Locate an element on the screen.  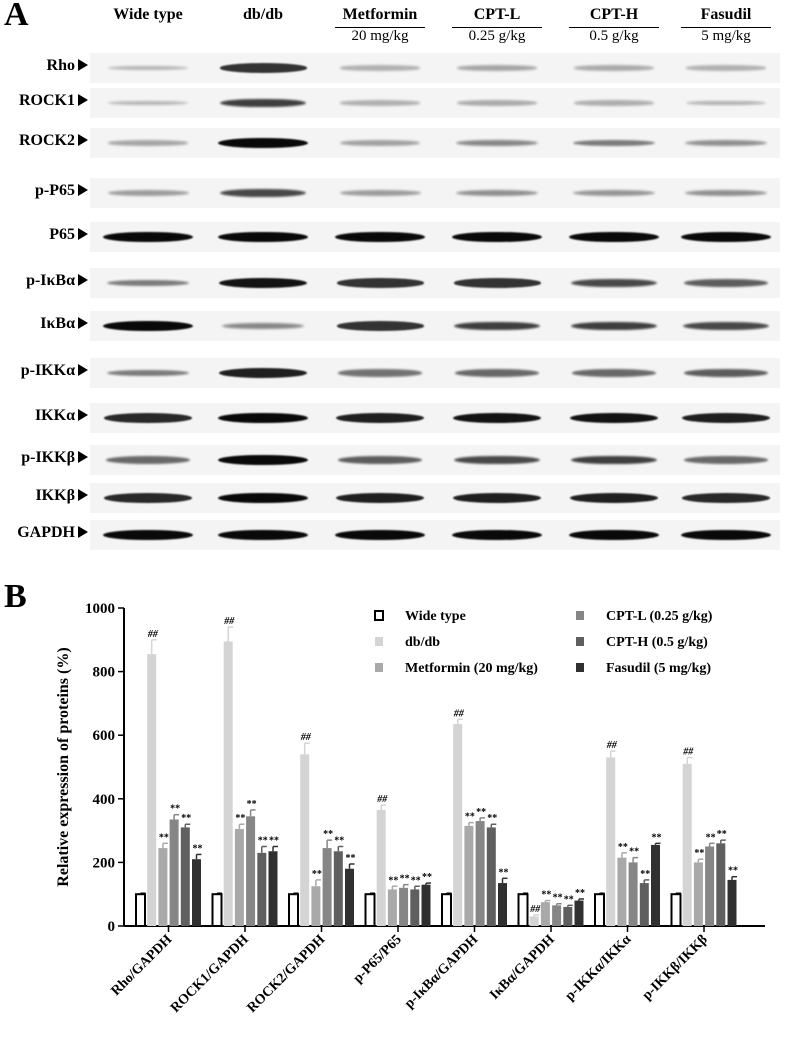
x-tick-label: IκBα/GAPDH is located at coordinates (522, 967).